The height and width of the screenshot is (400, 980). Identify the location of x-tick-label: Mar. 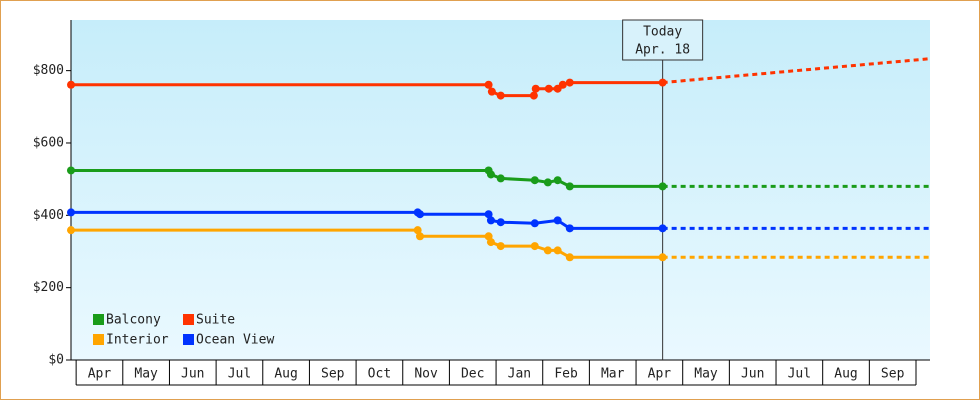
(613, 374).